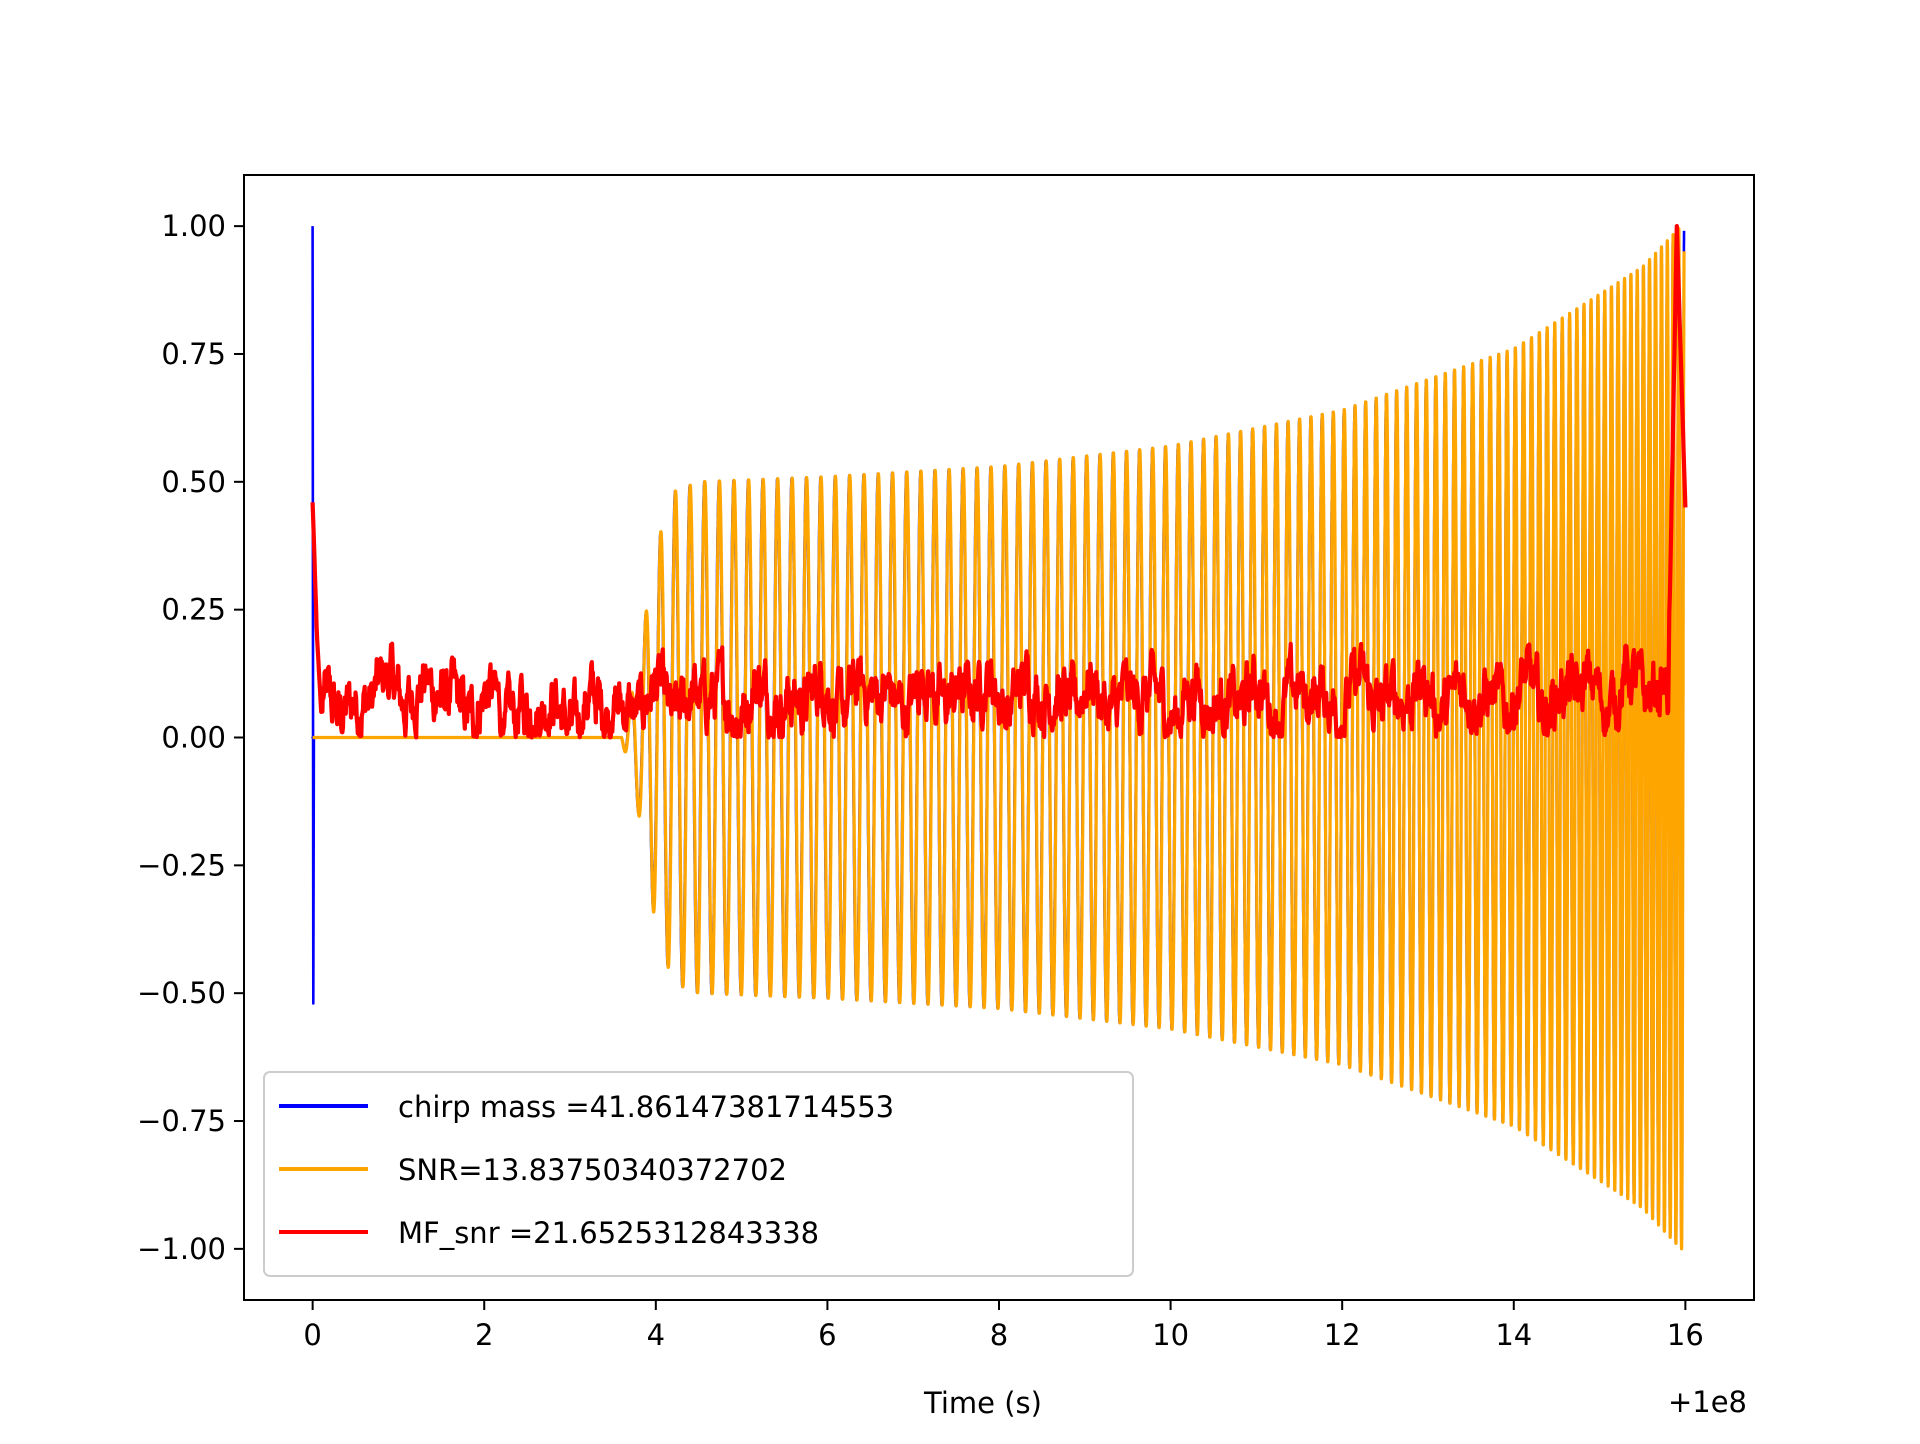 The height and width of the screenshot is (1444, 1920). Describe the element at coordinates (999, 1335) in the screenshot. I see `x-tick-label: 8` at that location.